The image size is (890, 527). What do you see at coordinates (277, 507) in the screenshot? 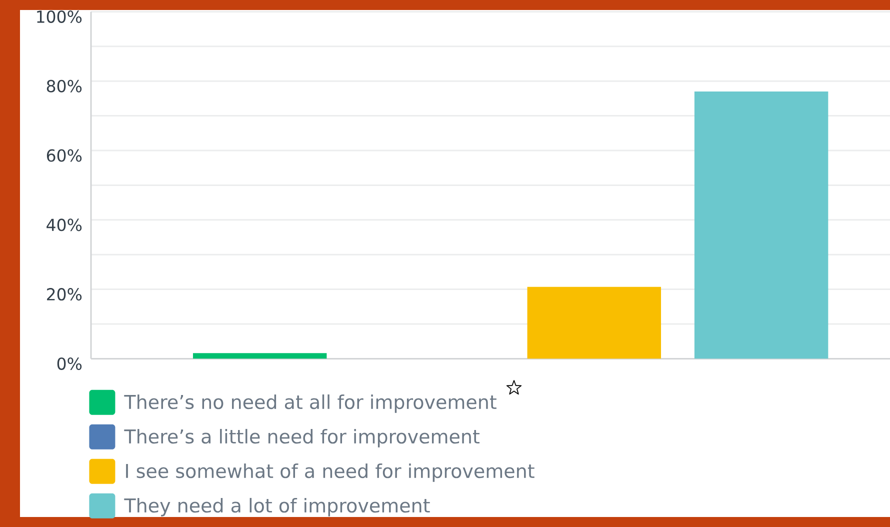
I see `legend-label: They need a lot of improvement` at bounding box center [277, 507].